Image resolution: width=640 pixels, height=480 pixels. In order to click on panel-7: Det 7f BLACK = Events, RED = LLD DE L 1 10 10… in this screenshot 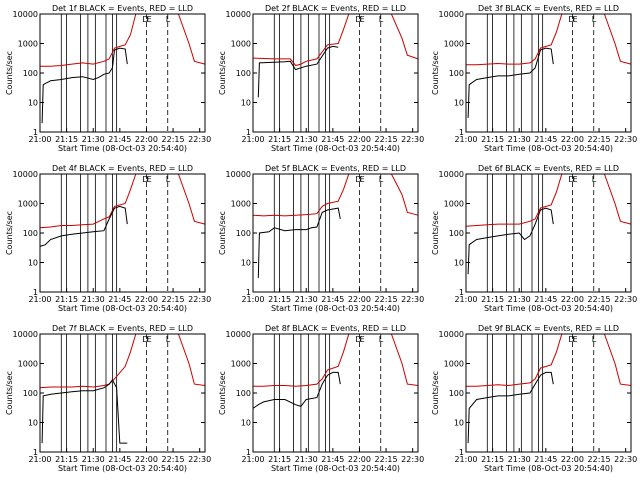, I will do `click(108, 398)`.